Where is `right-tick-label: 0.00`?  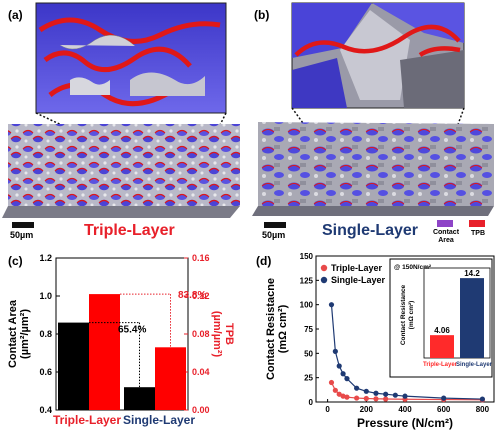 right-tick-label: 0.00 is located at coordinates (201, 410).